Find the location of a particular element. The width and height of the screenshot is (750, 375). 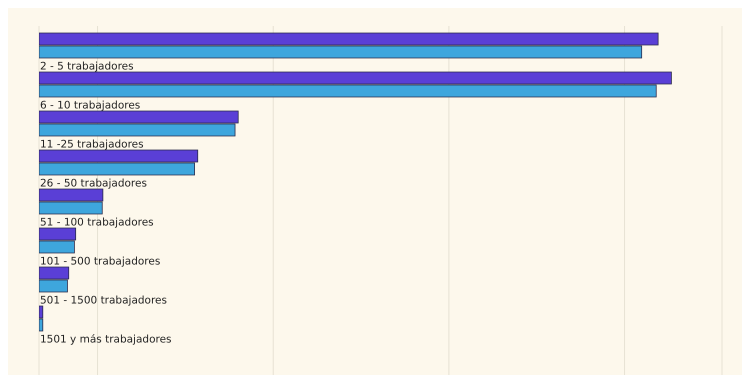

y-tick-label: 101 - 500 trabajadores is located at coordinates (100, 262).